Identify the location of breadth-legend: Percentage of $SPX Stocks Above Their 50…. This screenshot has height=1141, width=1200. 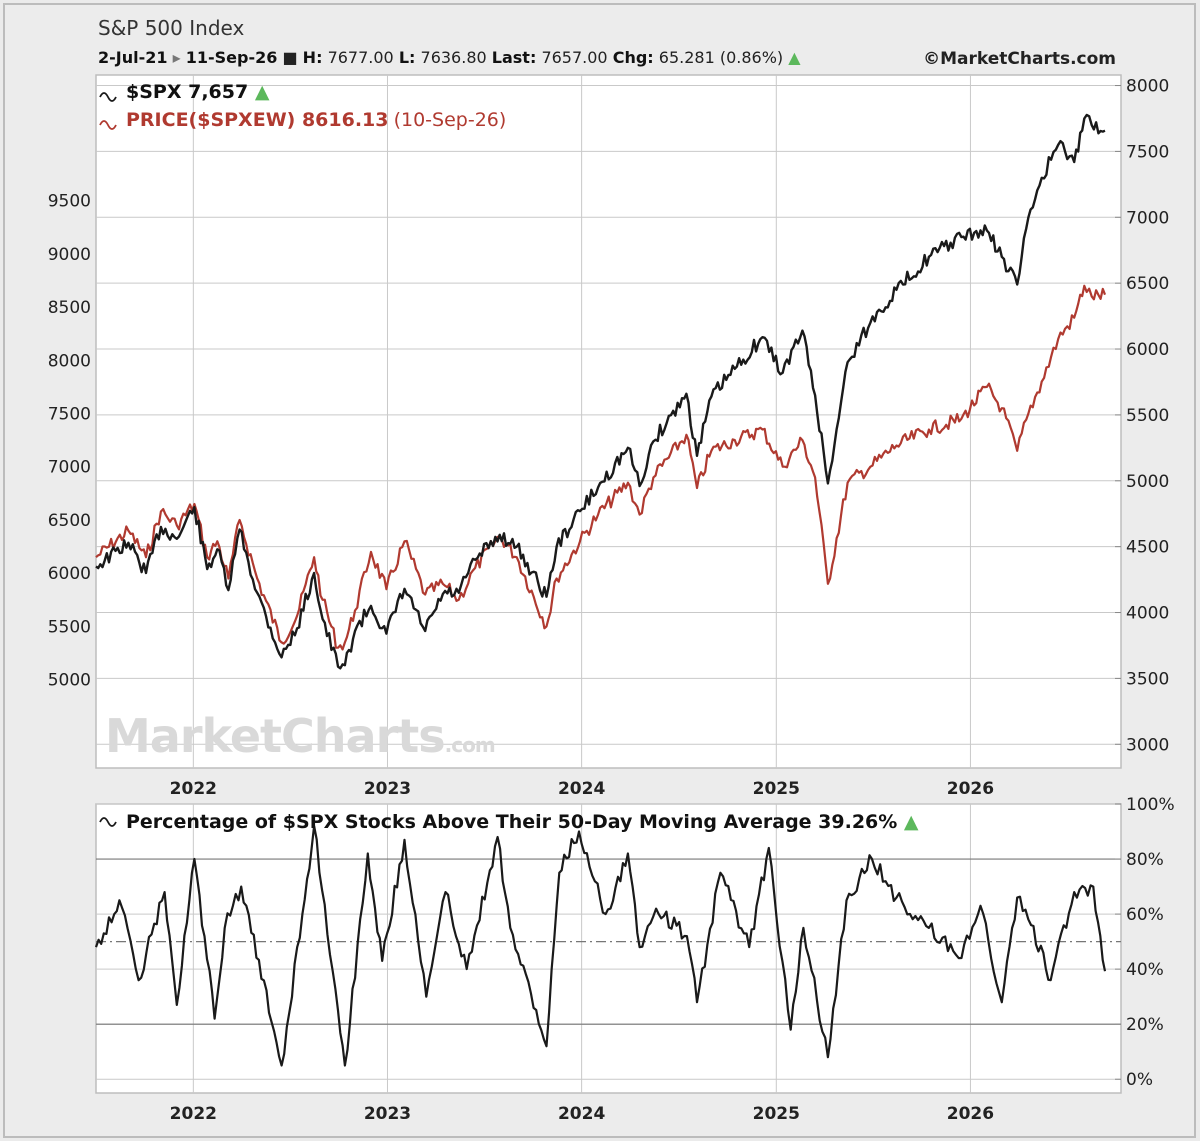
(509, 822).